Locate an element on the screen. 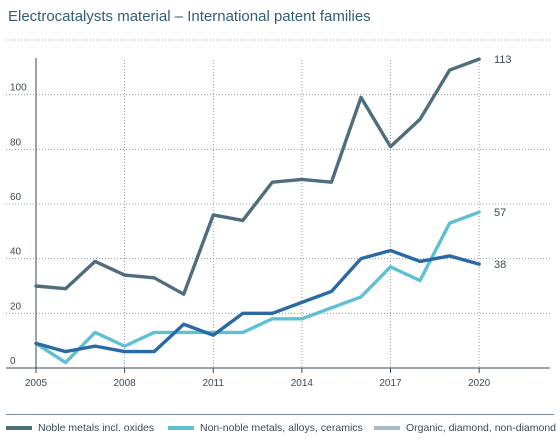  end-value-label: 57 is located at coordinates (500, 213).